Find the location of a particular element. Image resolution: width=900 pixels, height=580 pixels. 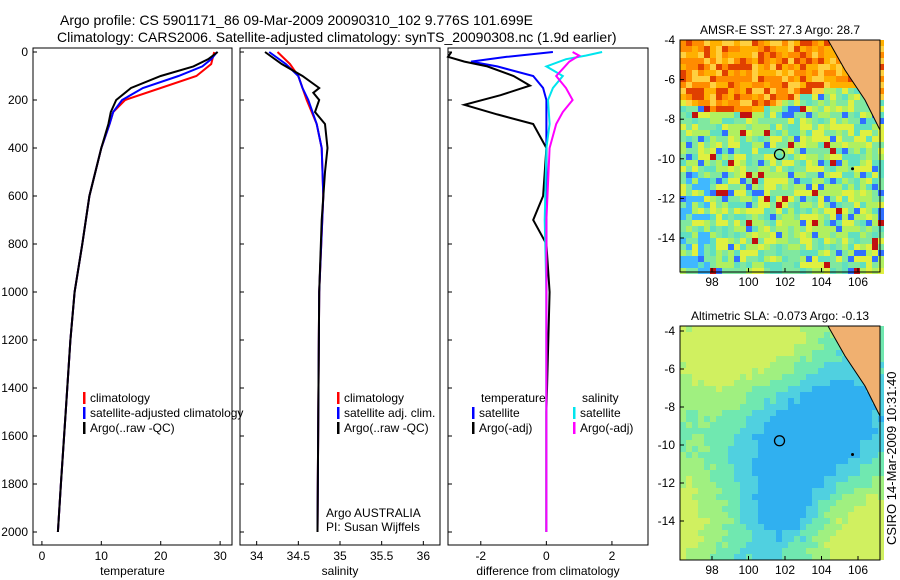

x-tick-label: 35.5 is located at coordinates (382, 556).